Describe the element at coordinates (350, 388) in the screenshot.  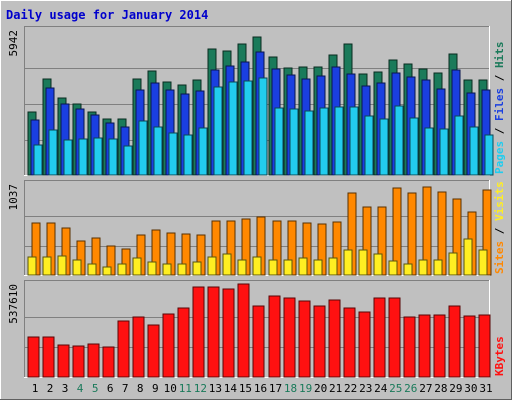
I see `x-tick-label-day-22: 22` at that location.